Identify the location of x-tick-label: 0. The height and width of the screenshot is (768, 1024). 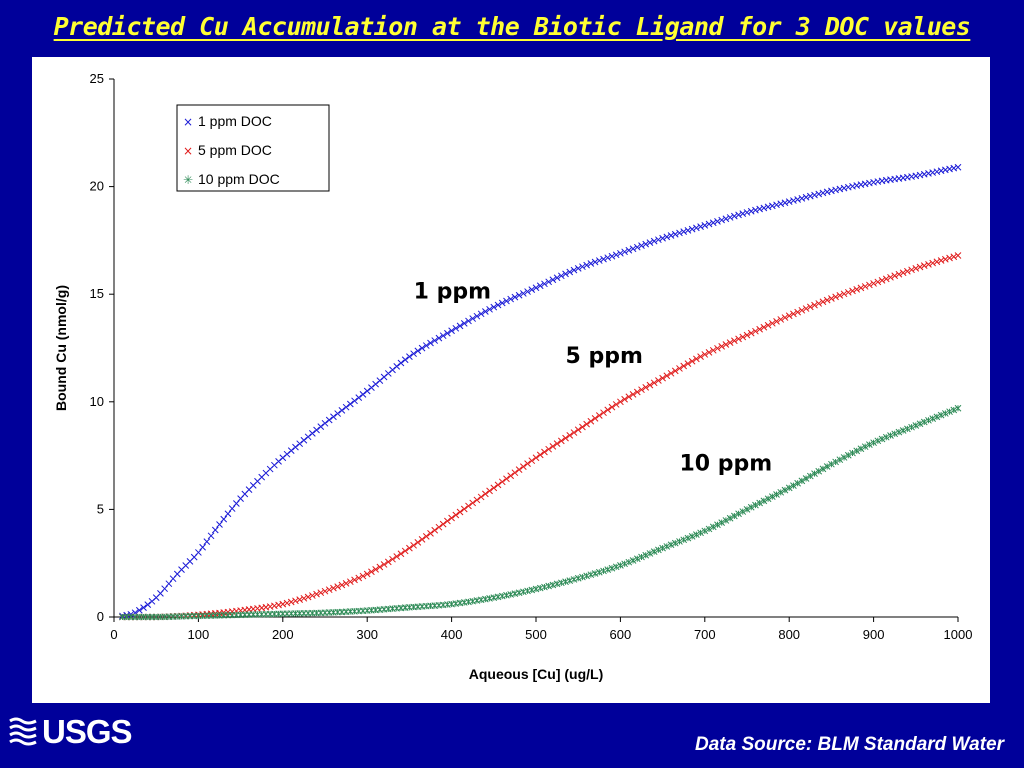
(113, 634).